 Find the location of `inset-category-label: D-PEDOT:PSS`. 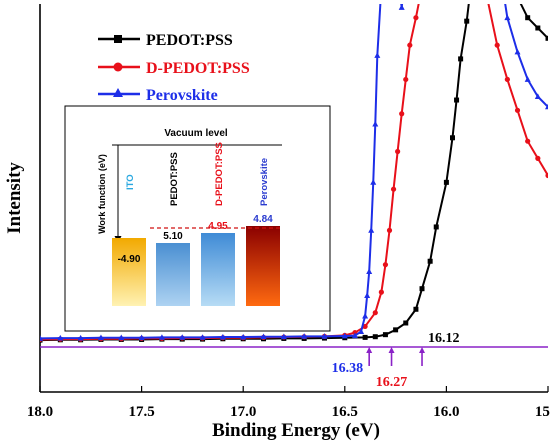

inset-category-label: D-PEDOT:PSS is located at coordinates (219, 174).